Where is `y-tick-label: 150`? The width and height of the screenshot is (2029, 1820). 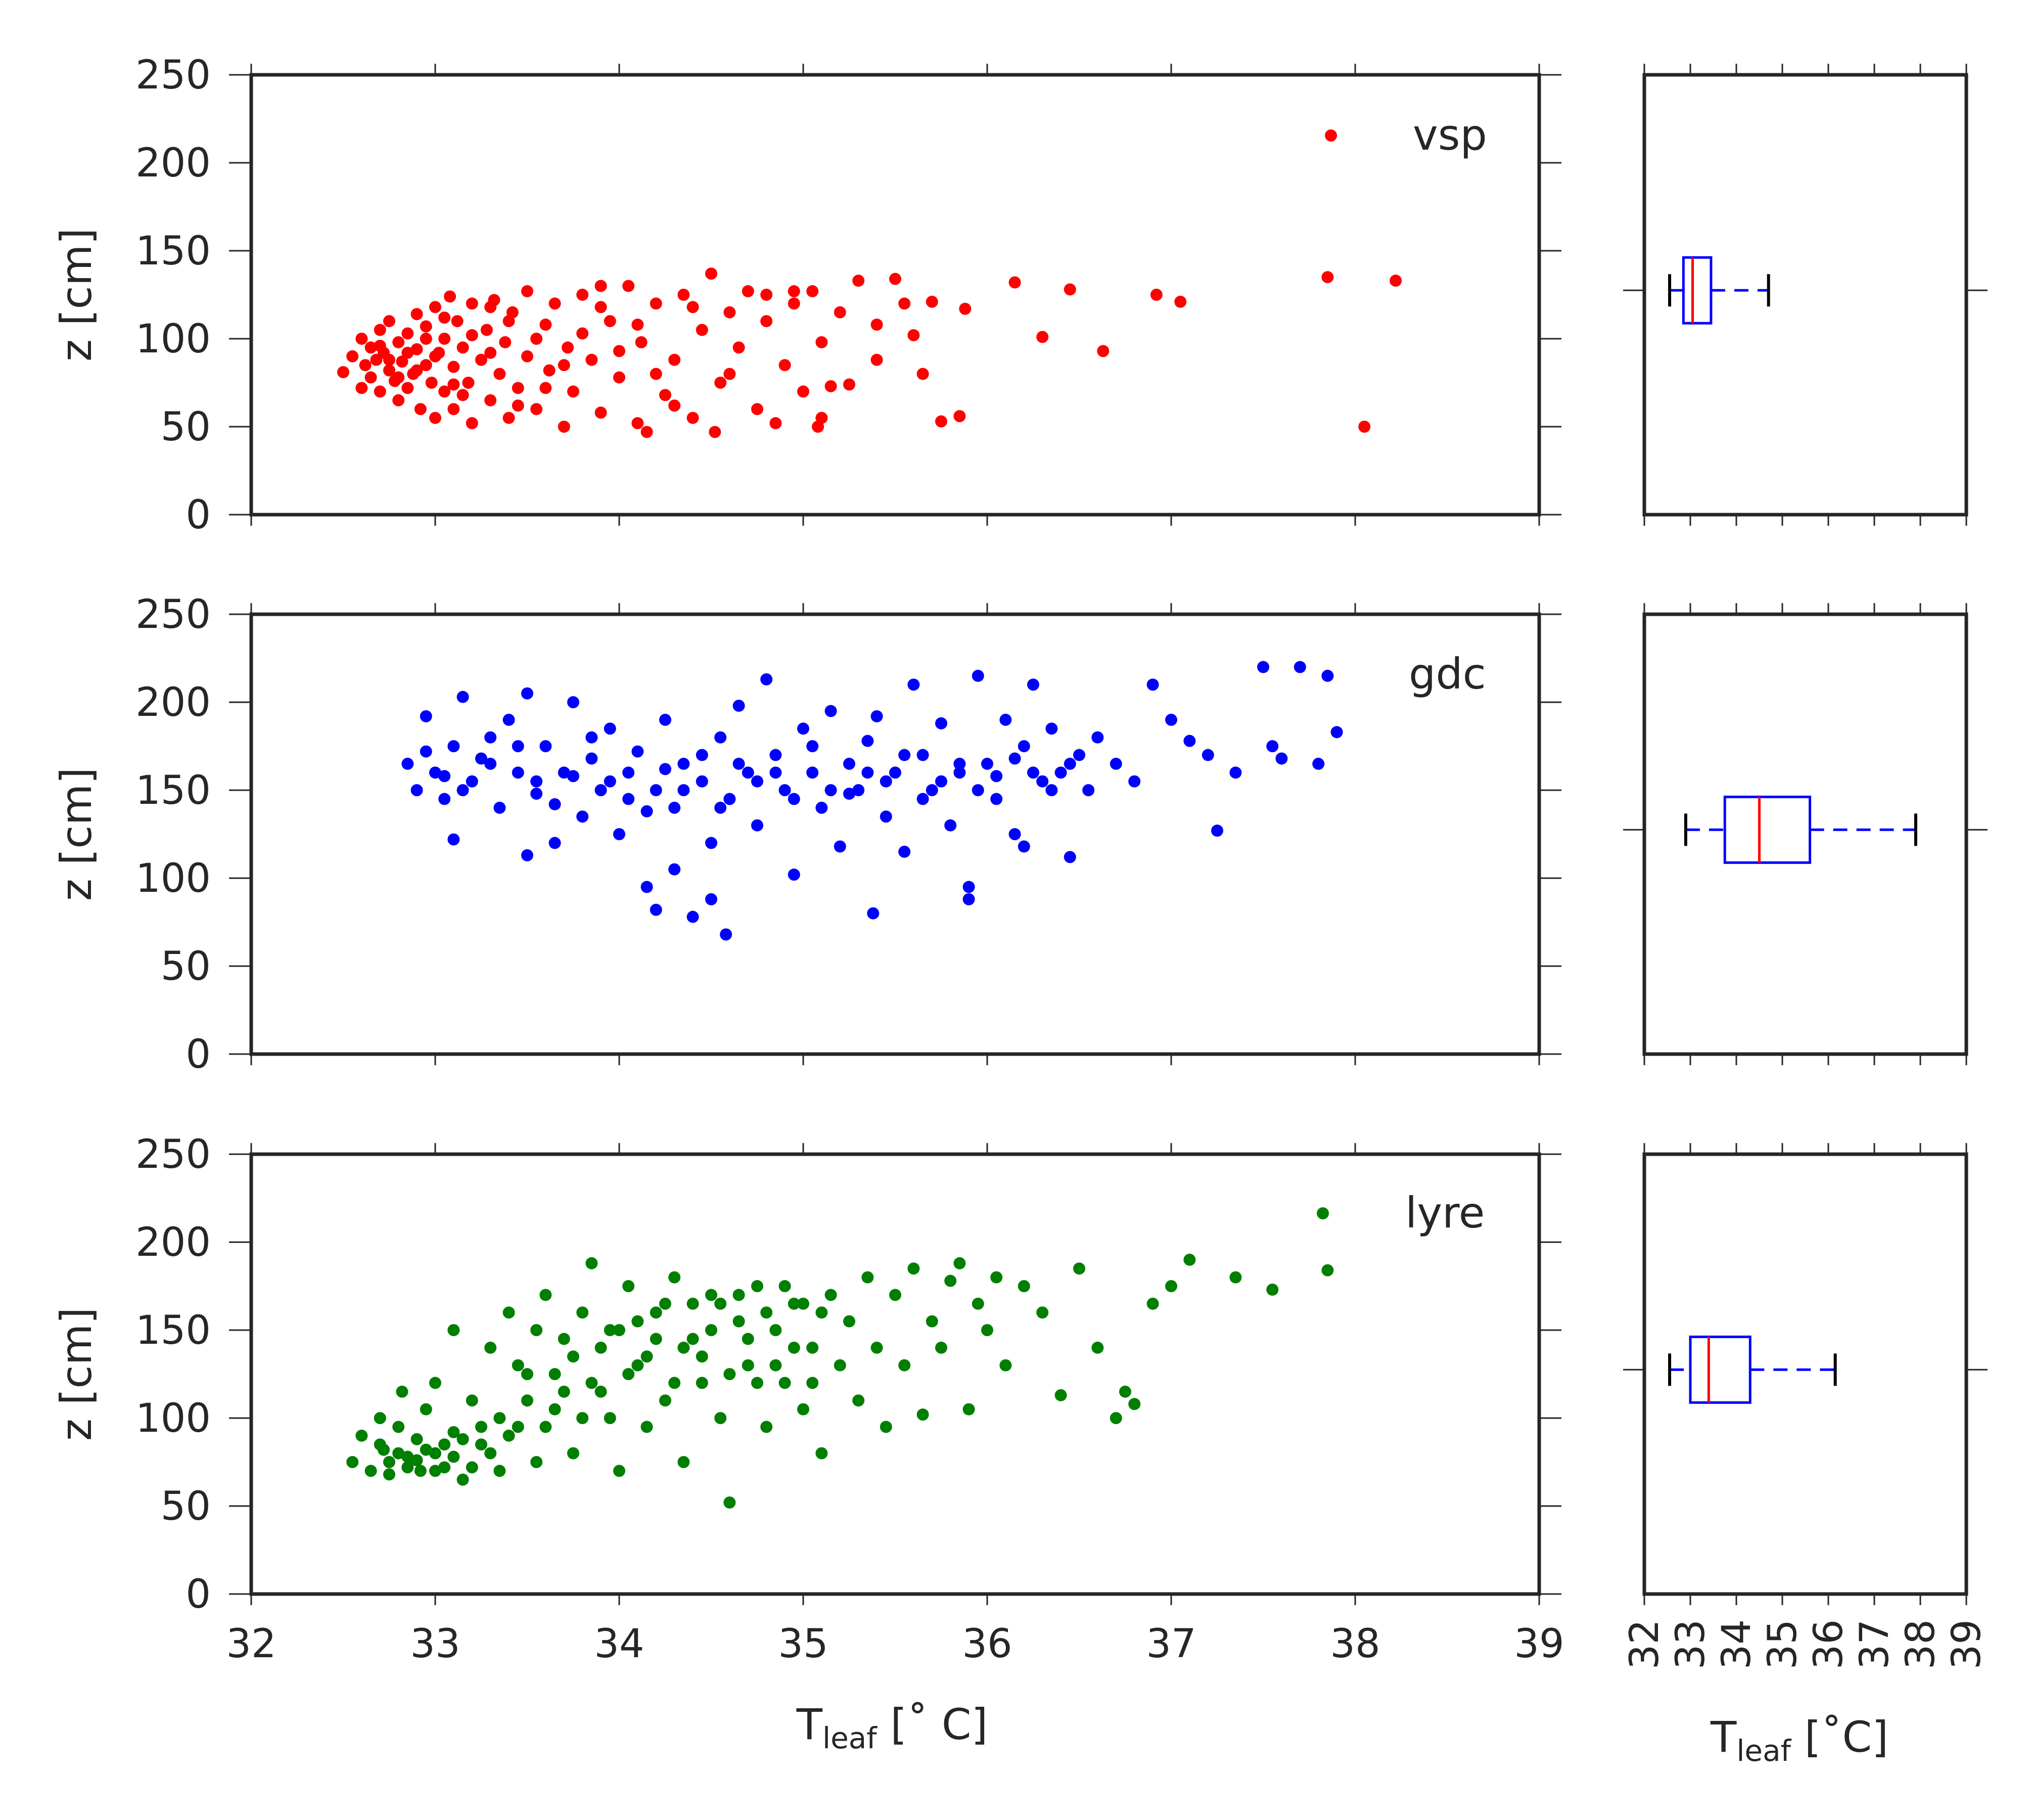 y-tick-label: 150 is located at coordinates (173, 1330).